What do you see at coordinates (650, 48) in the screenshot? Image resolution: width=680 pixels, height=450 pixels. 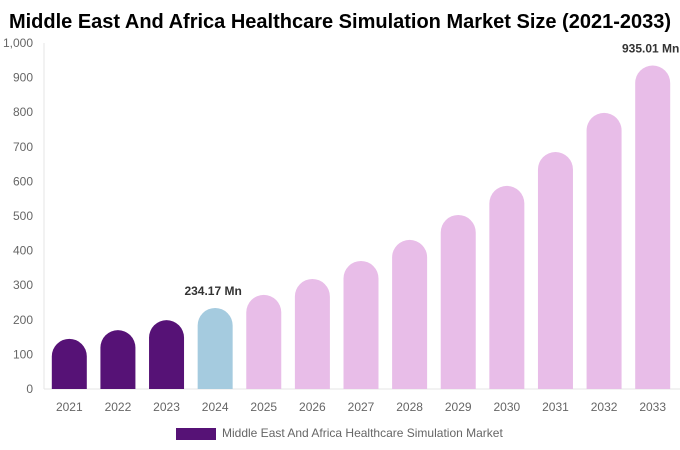 I see `data-label: 935.01 Mn` at bounding box center [650, 48].